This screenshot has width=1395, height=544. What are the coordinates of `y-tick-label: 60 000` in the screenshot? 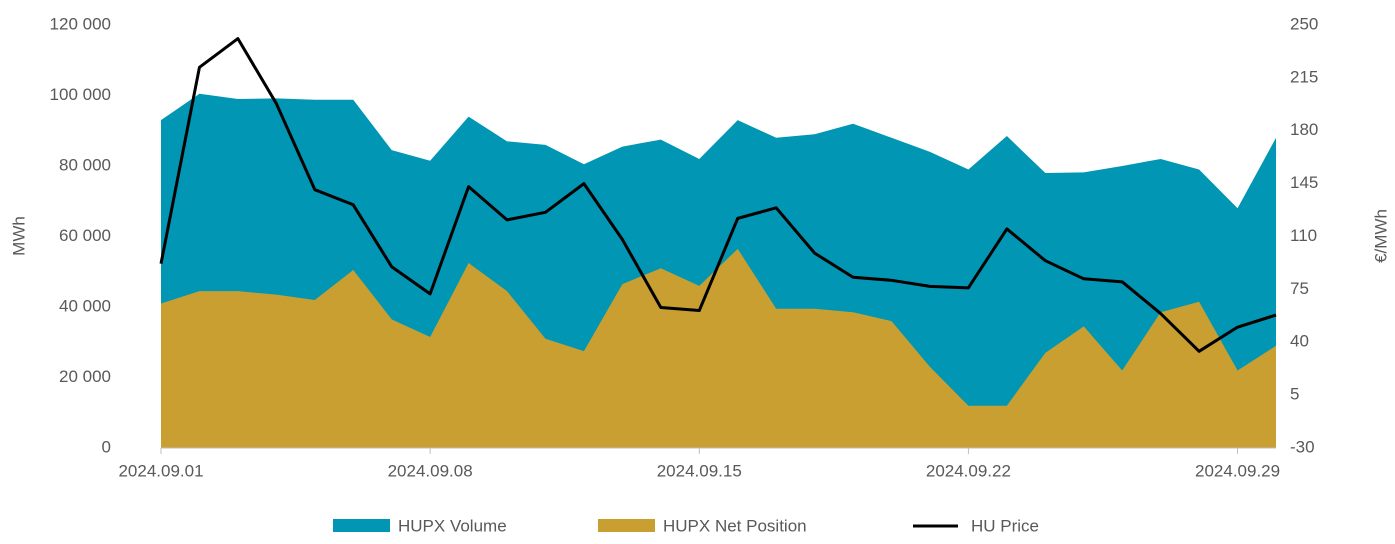 It's located at (85, 235).